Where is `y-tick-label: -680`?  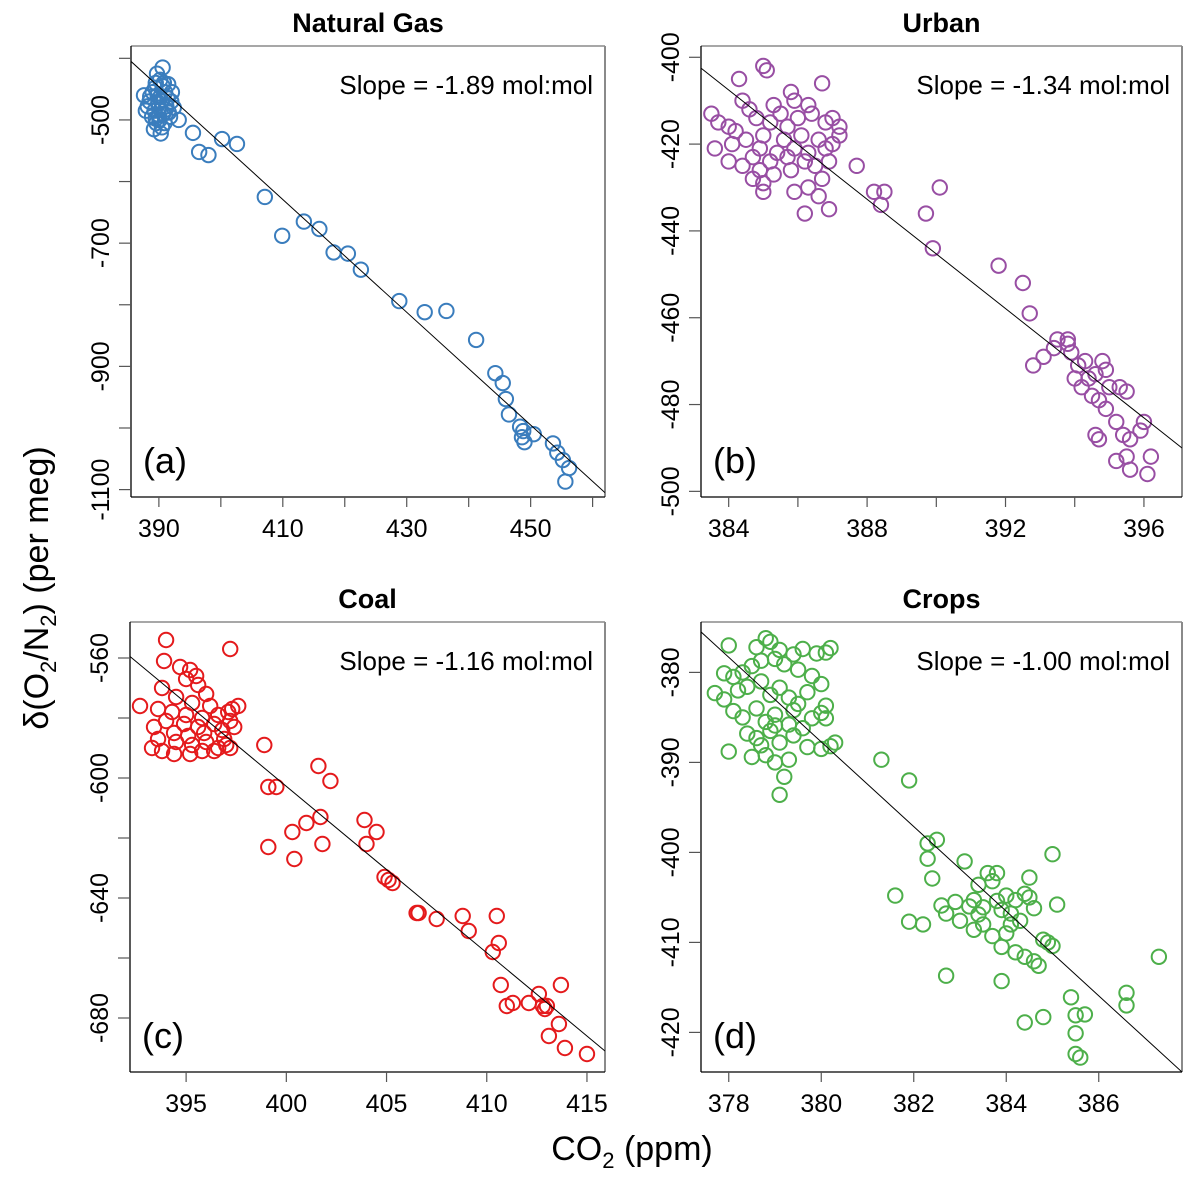
y-tick-label: -680 is located at coordinates (100, 1018).